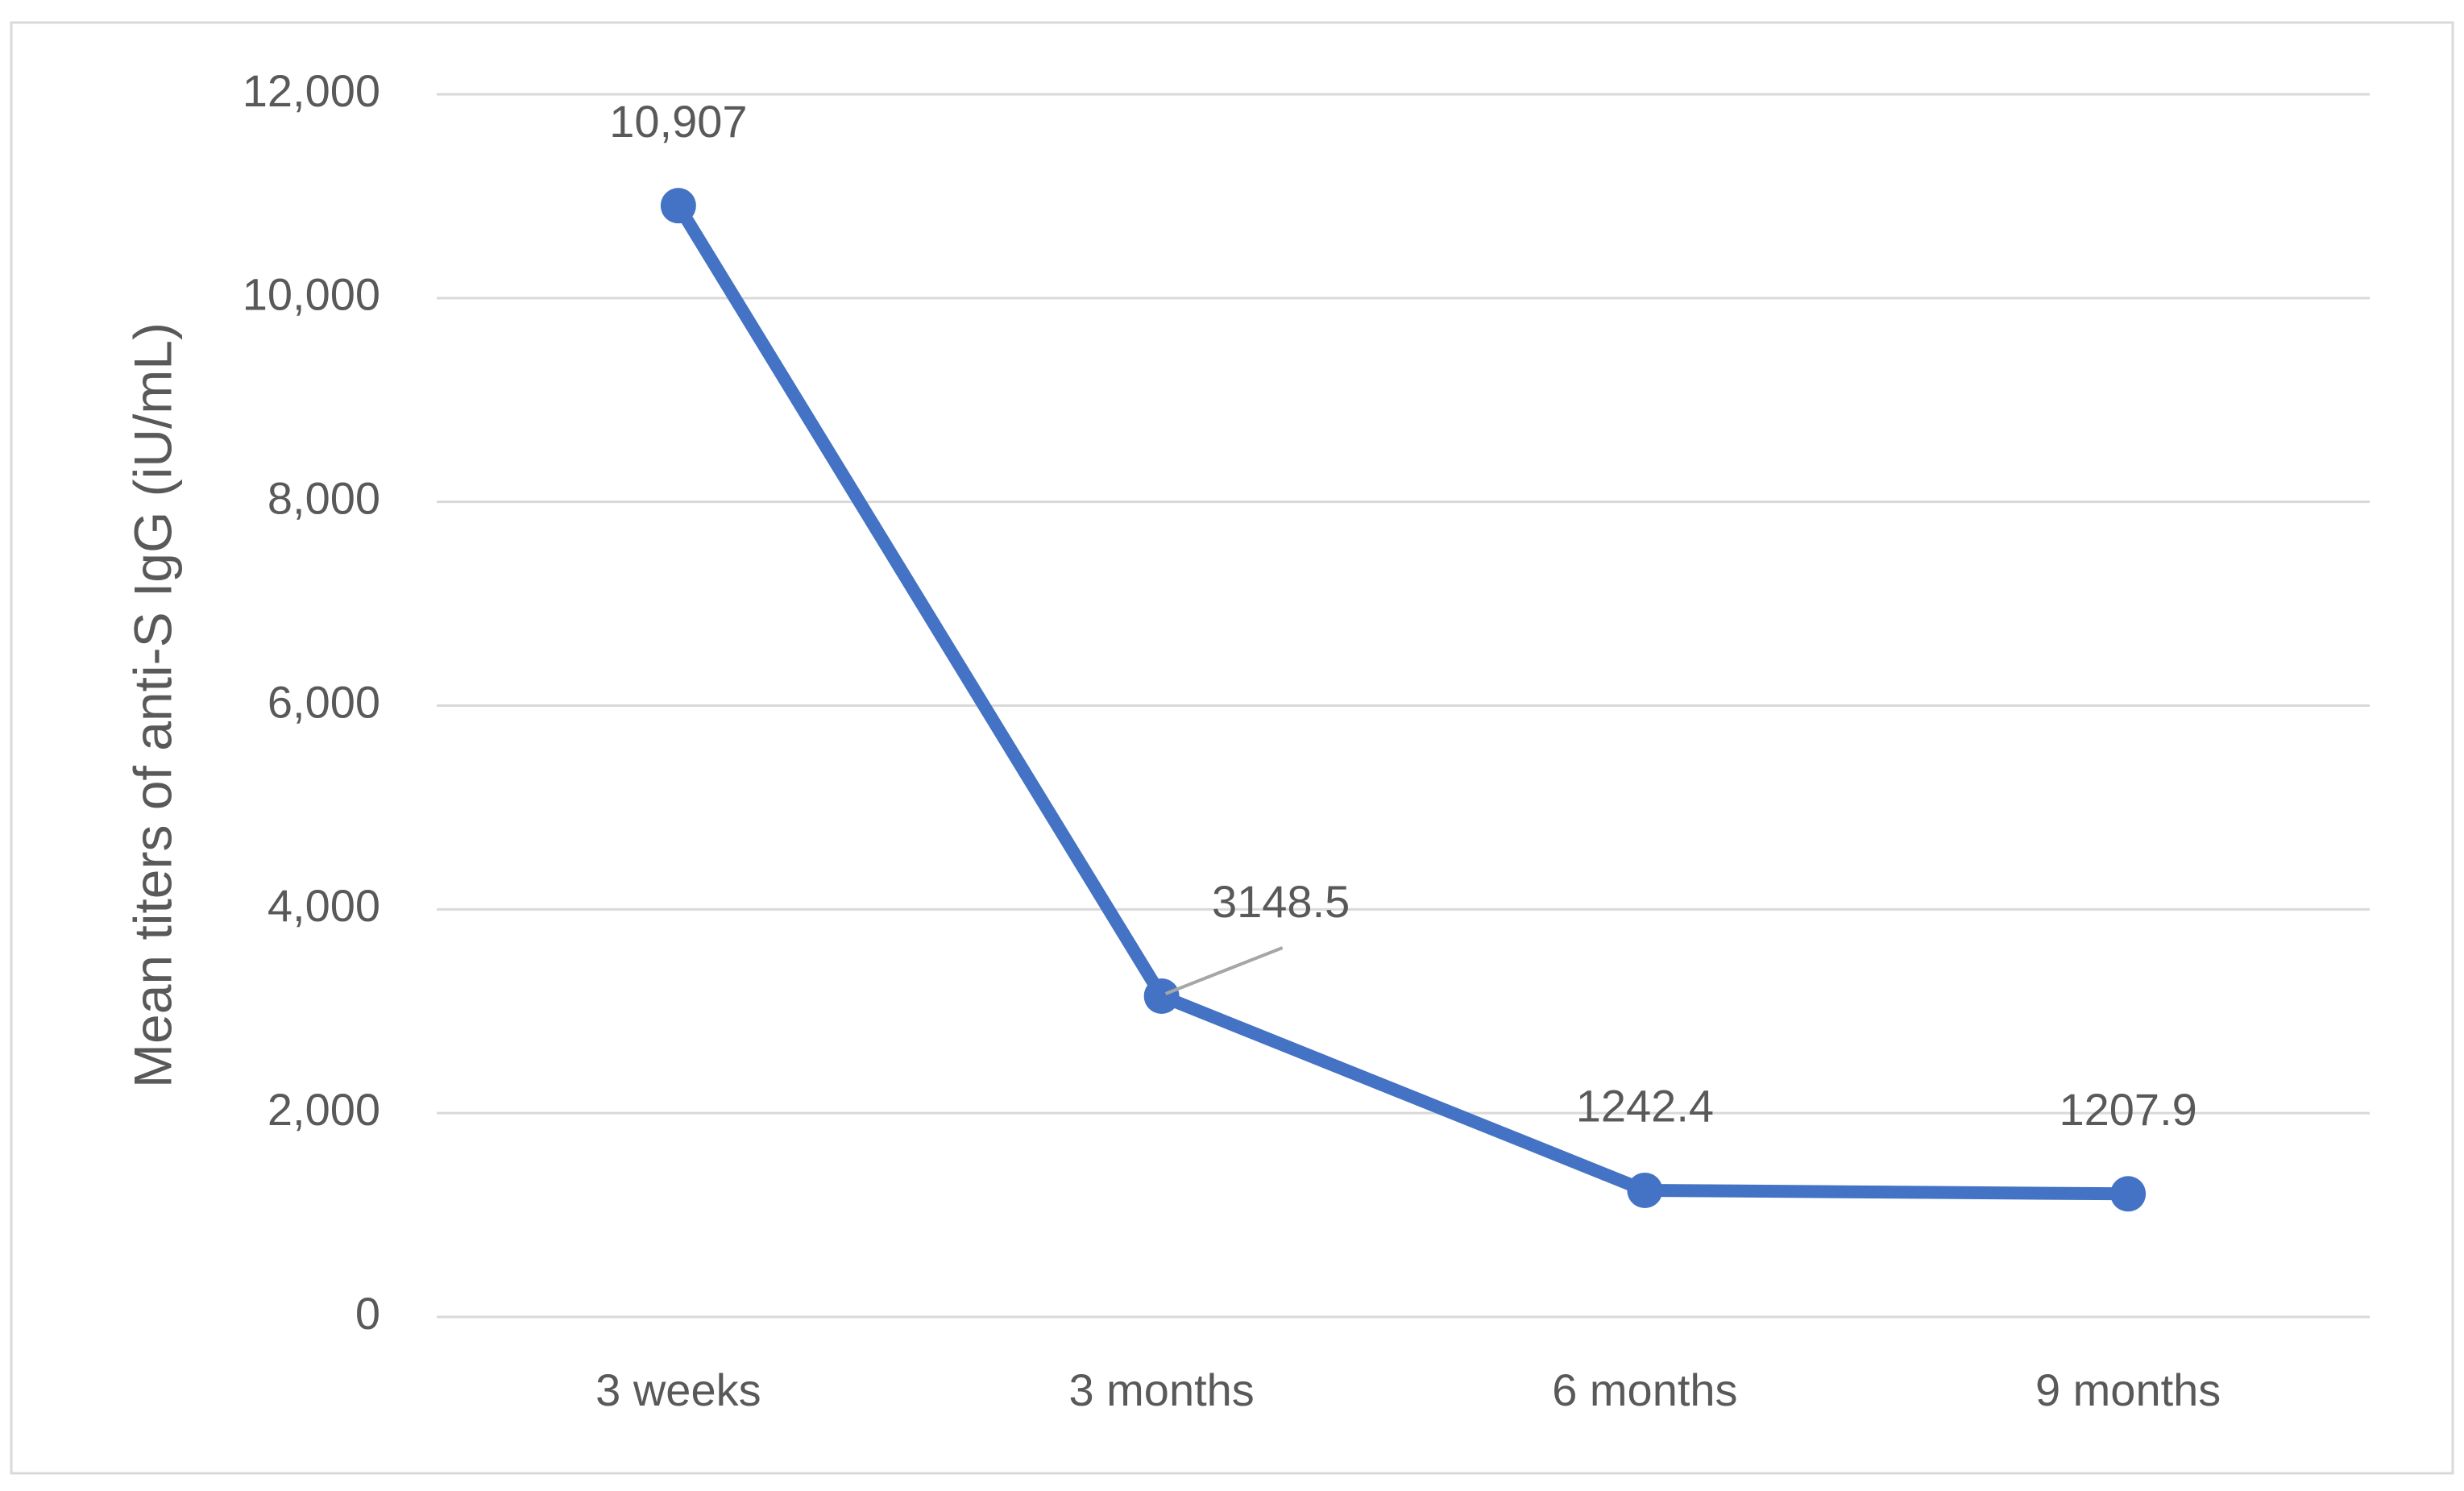  I want to click on data-label: 1242.4, so click(1645, 1106).